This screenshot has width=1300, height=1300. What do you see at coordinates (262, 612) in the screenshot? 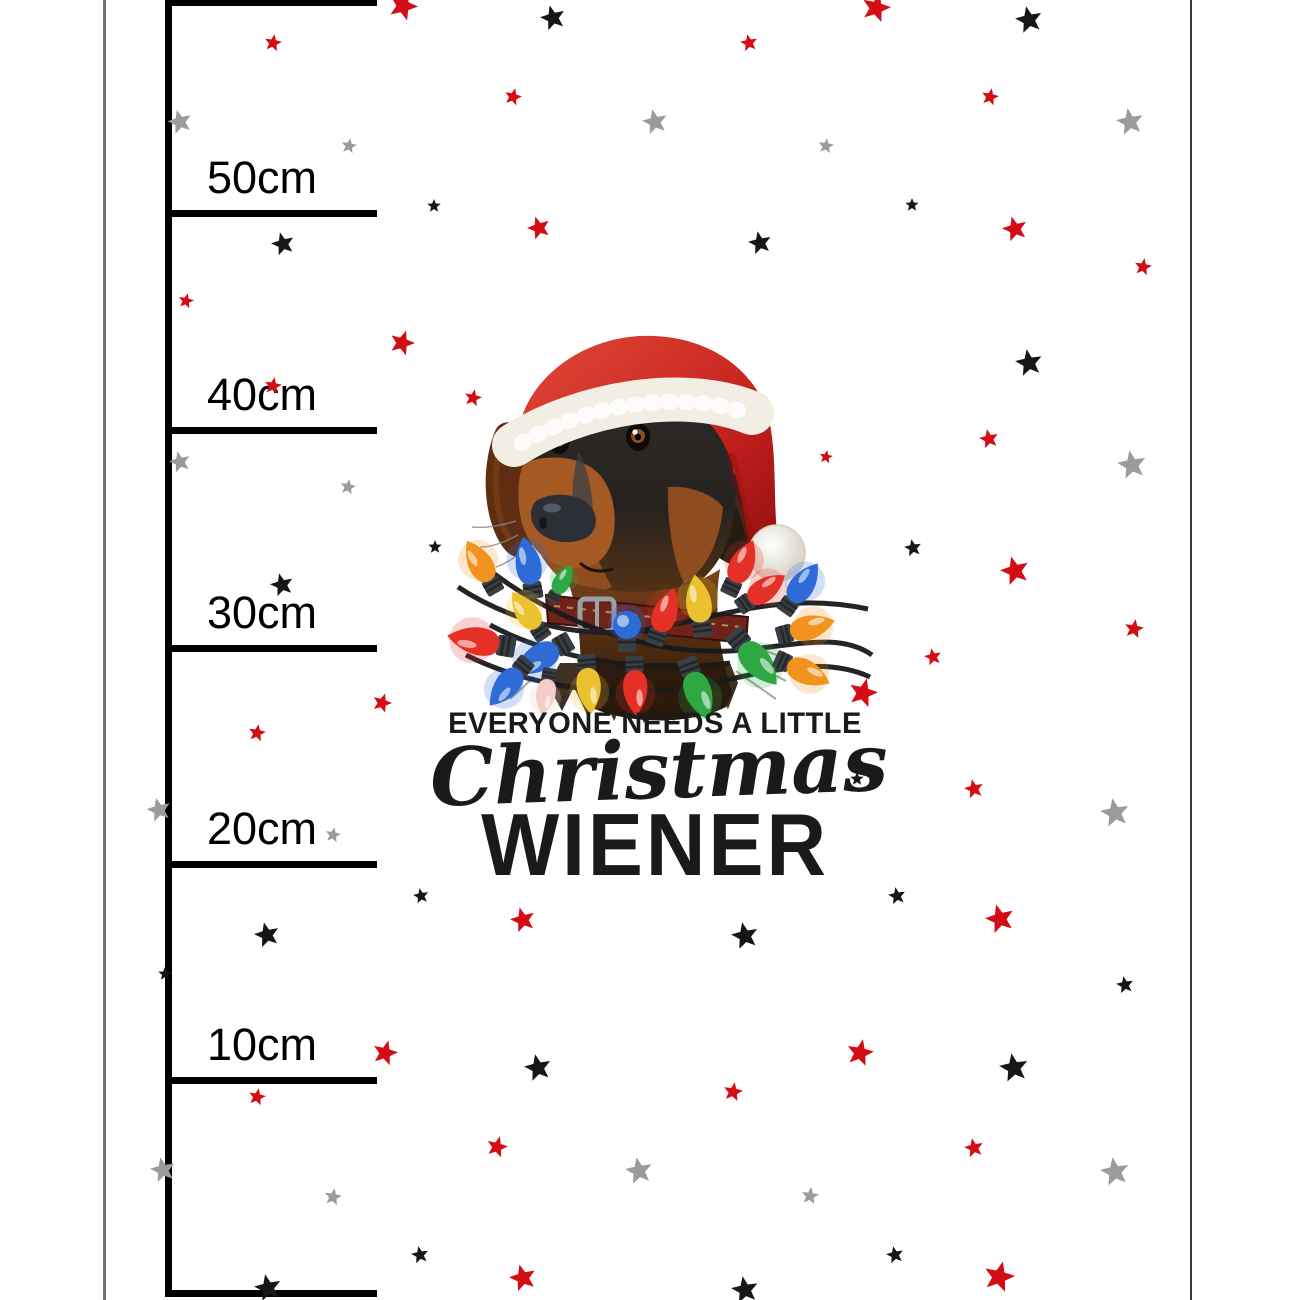
I see `ruler-label: 30cm` at bounding box center [262, 612].